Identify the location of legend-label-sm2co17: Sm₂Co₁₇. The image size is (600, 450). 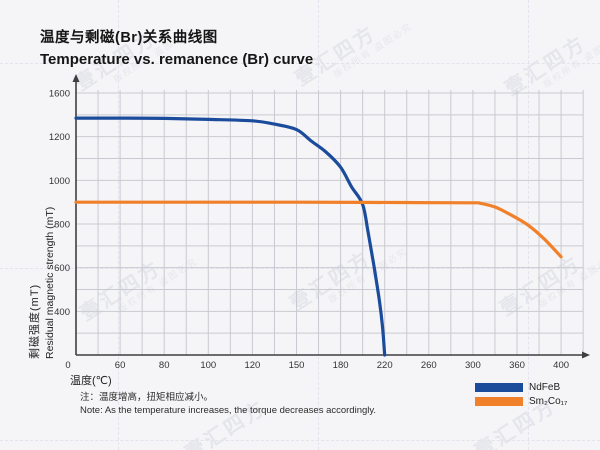
(548, 401).